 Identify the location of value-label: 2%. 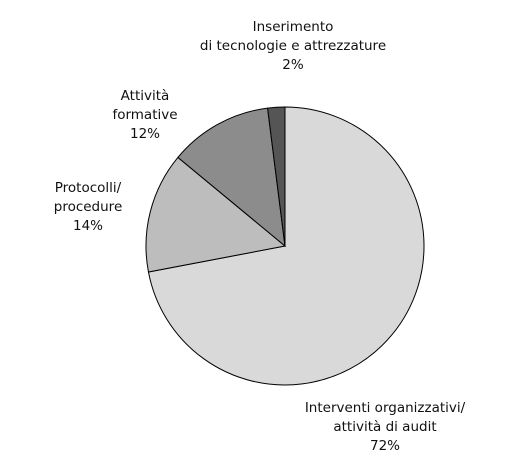
(293, 65).